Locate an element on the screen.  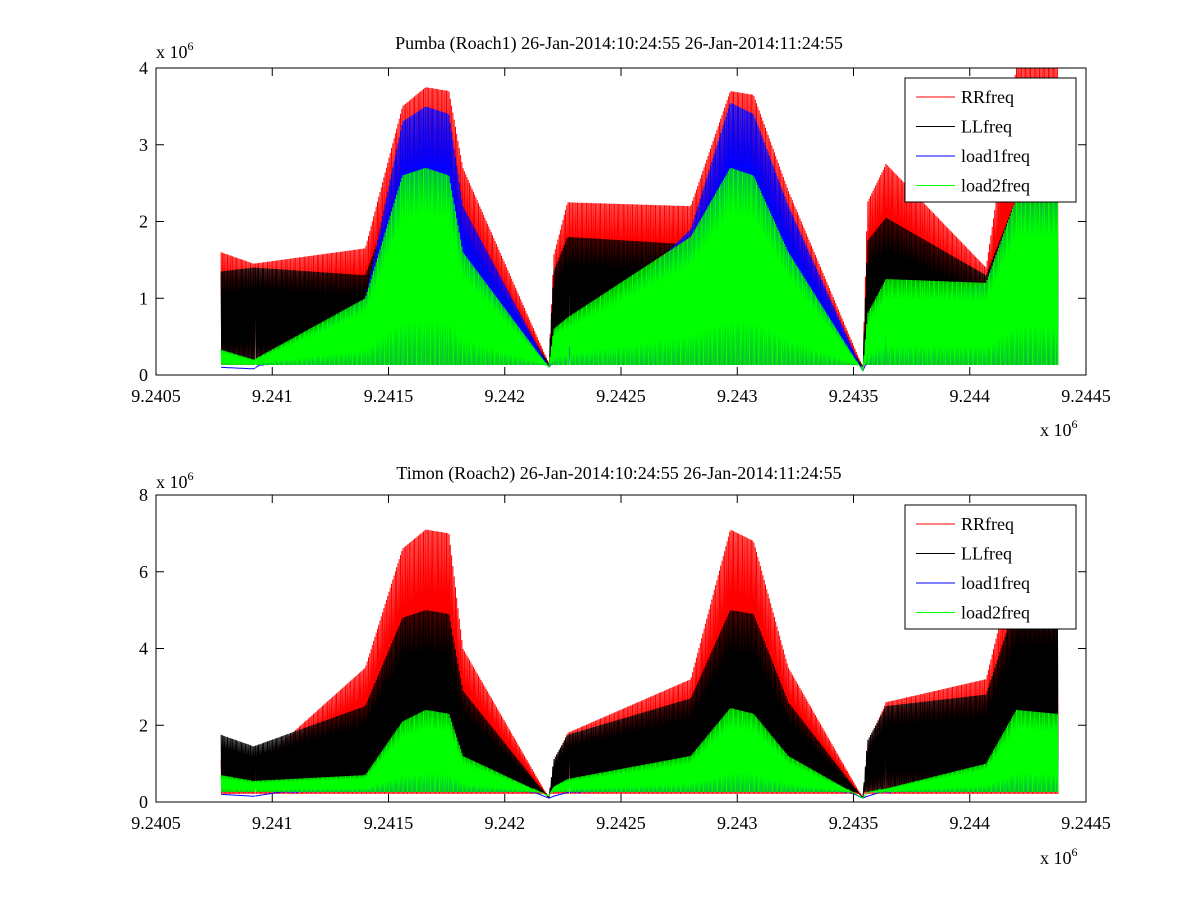
y-tick-label: 8 is located at coordinates (143, 495).